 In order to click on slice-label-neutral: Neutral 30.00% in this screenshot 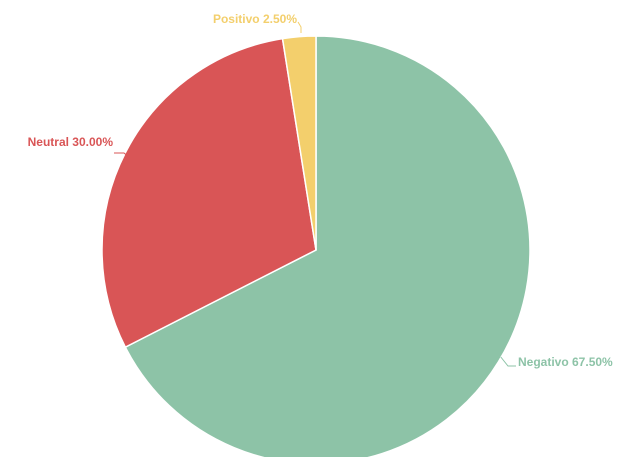, I will do `click(71, 142)`.